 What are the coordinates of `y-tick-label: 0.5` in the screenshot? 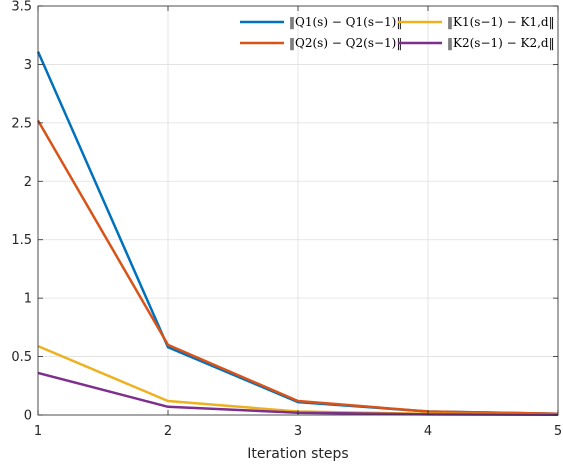 It's located at (21, 357).